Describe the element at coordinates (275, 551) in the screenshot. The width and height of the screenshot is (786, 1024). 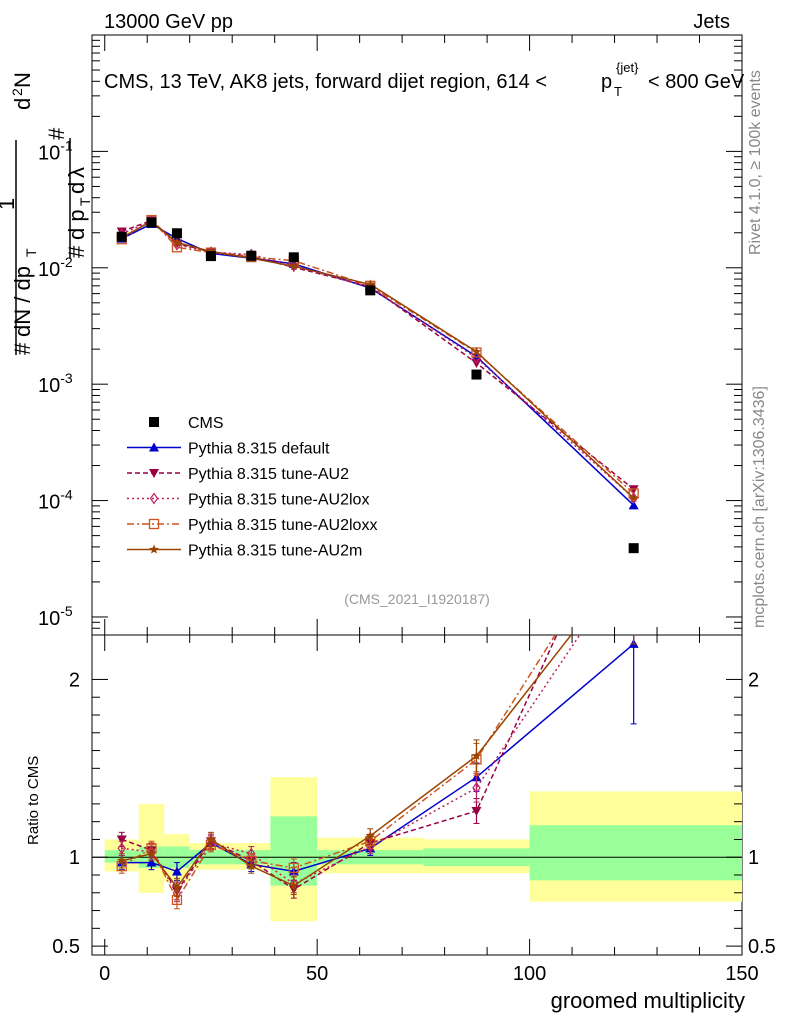
I see `legend-label-au2m: Pythia 8.315 tune-AU2m` at that location.